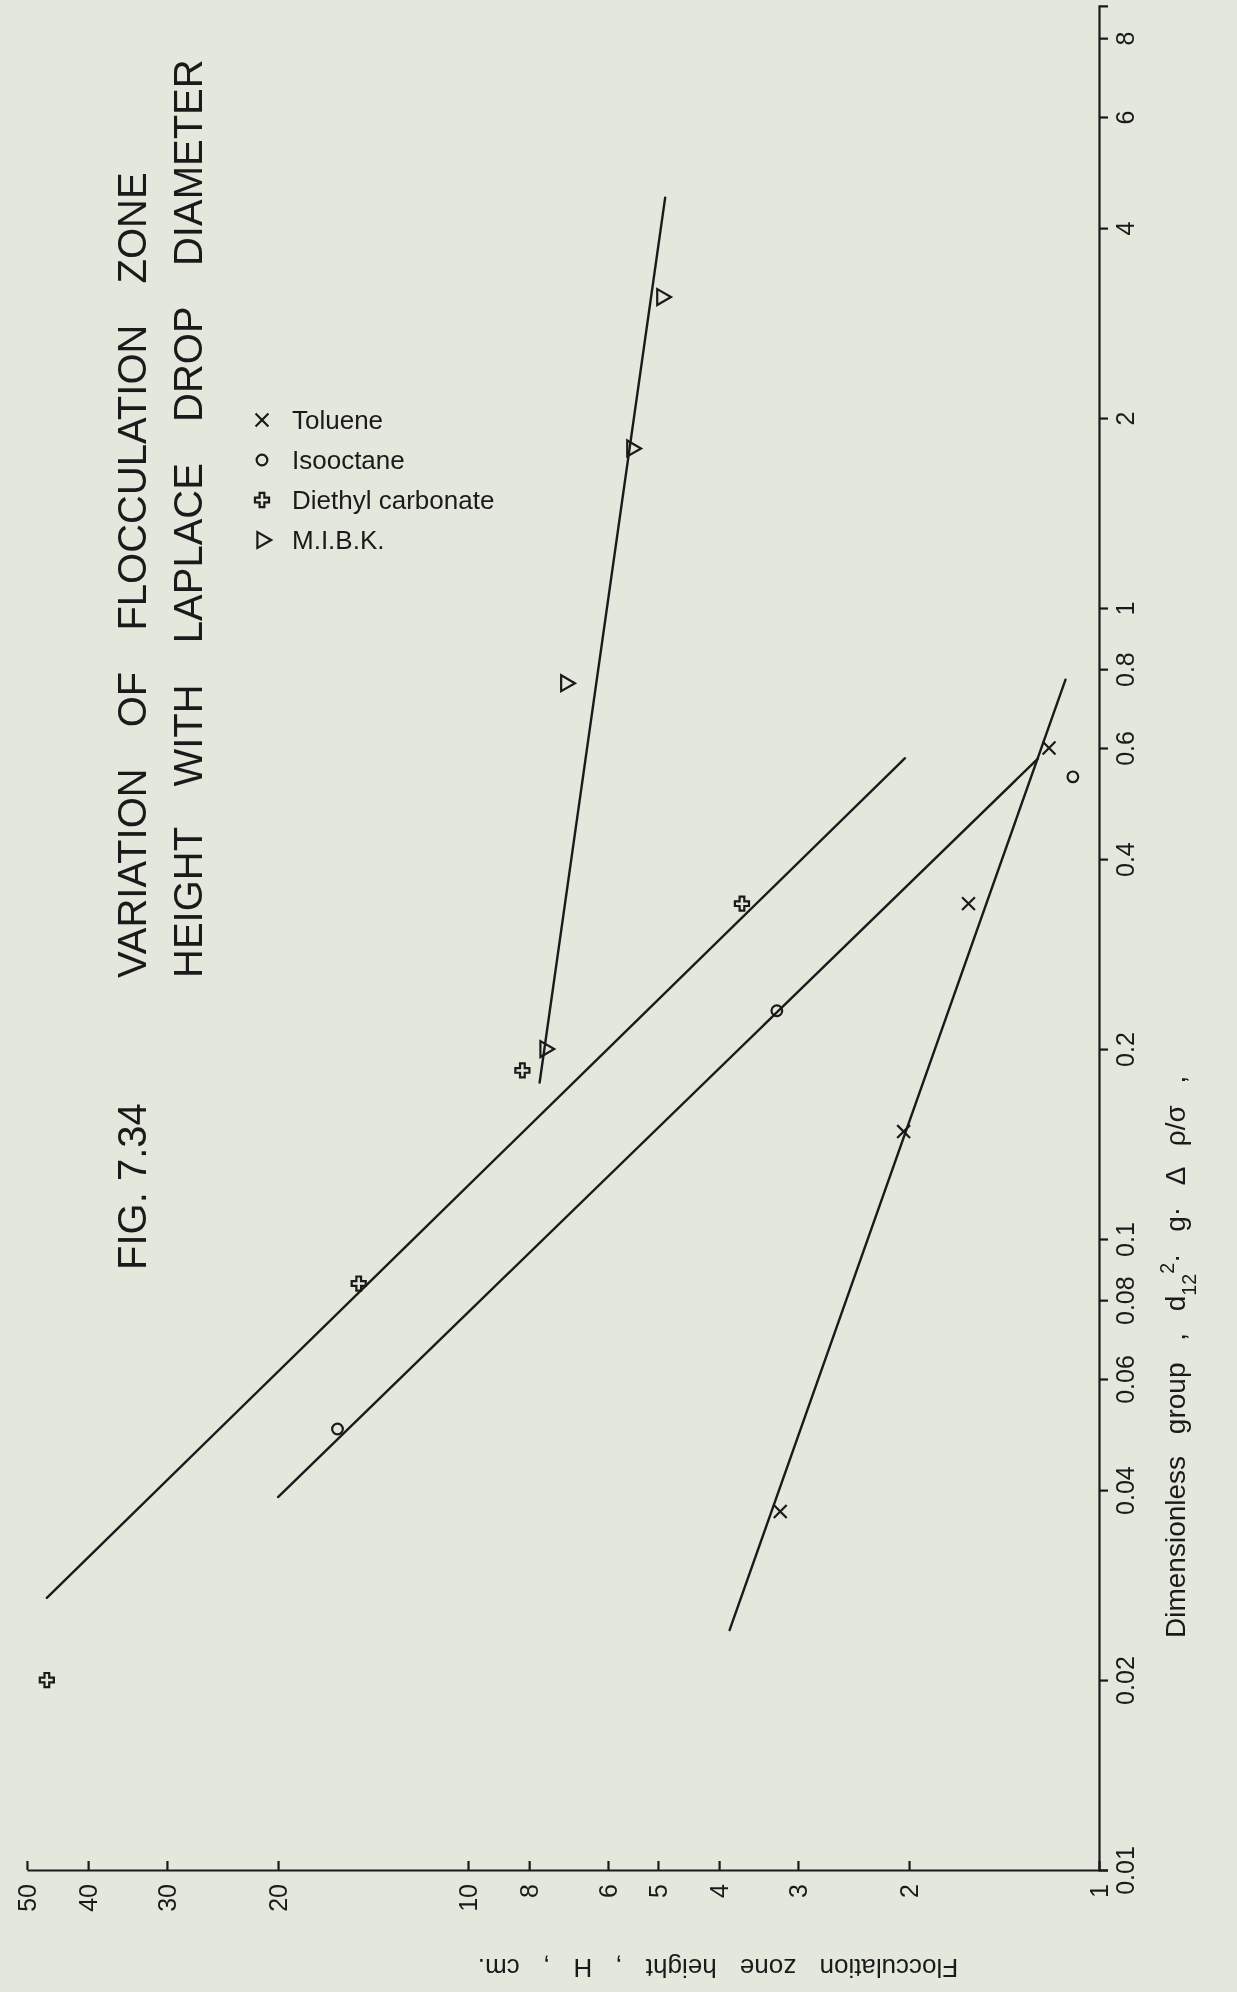  I want to click on y-tick-label: 4, so click(1124, 228).